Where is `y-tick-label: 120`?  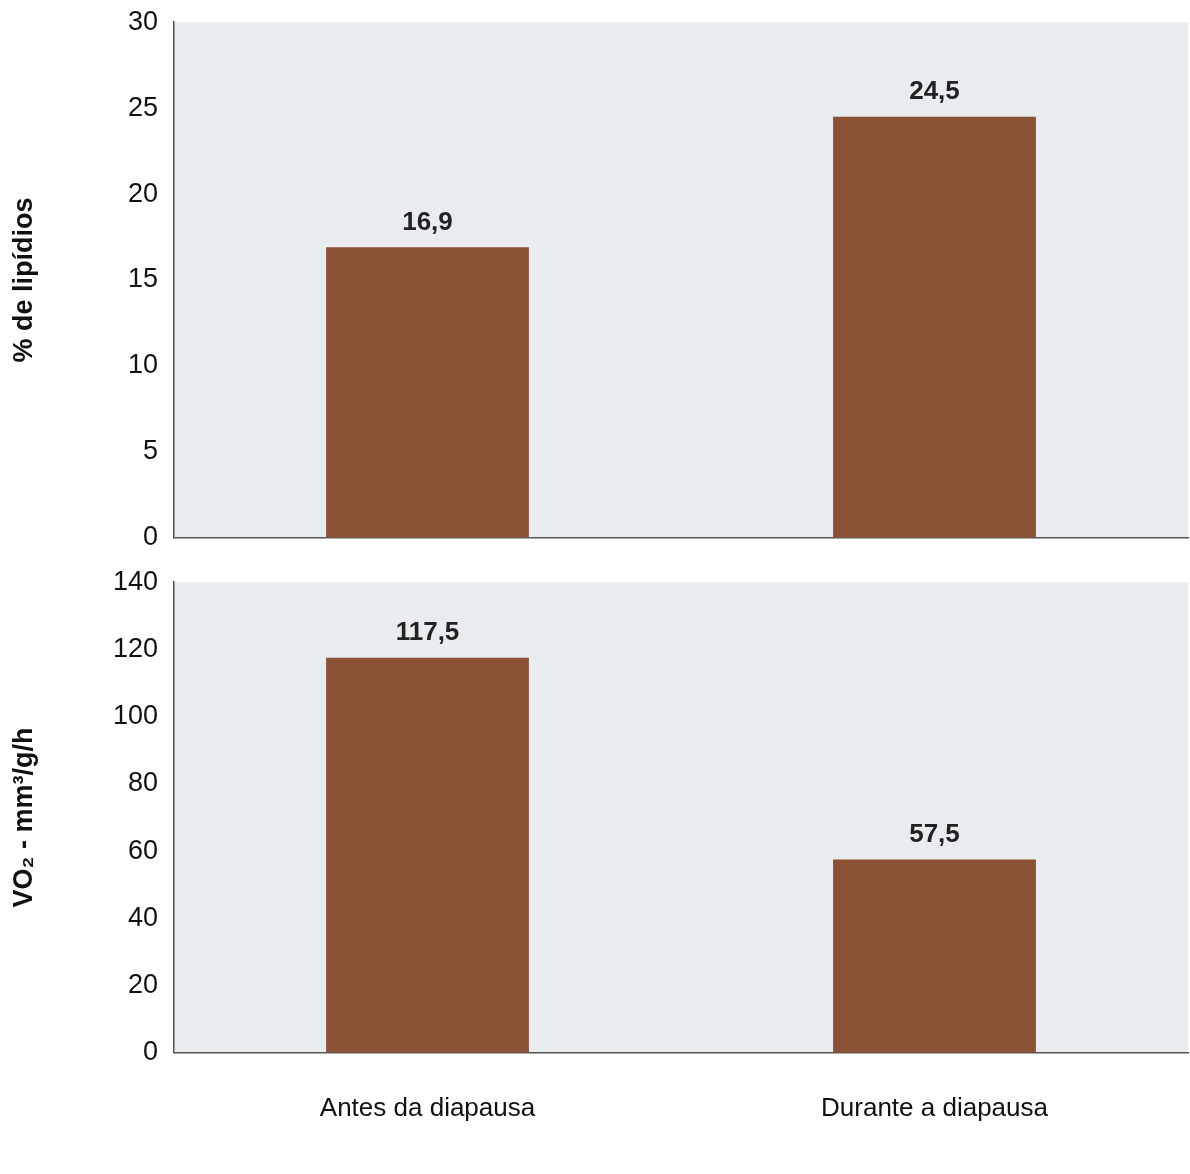
y-tick-label: 120 is located at coordinates (135, 647).